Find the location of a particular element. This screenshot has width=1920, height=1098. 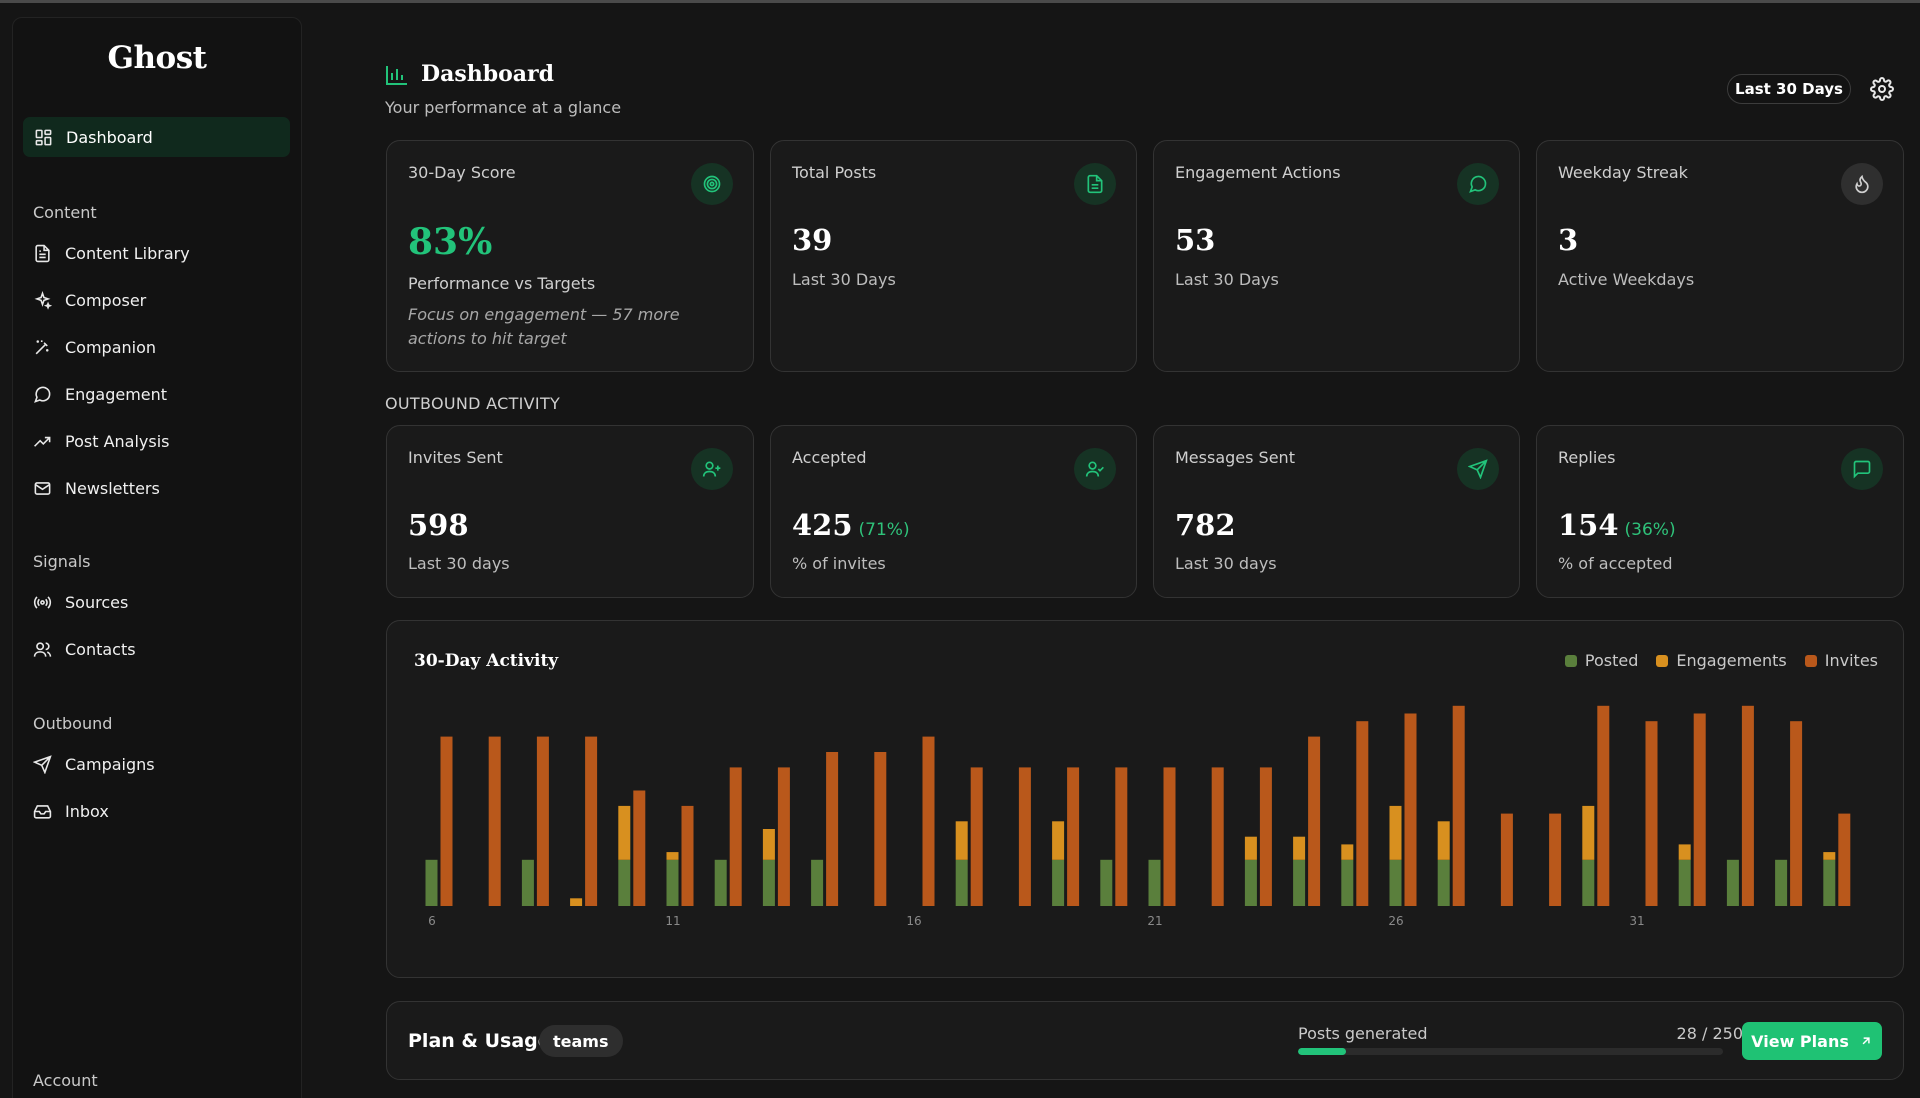

sidebar-item-composer: Composer is located at coordinates (89, 300).